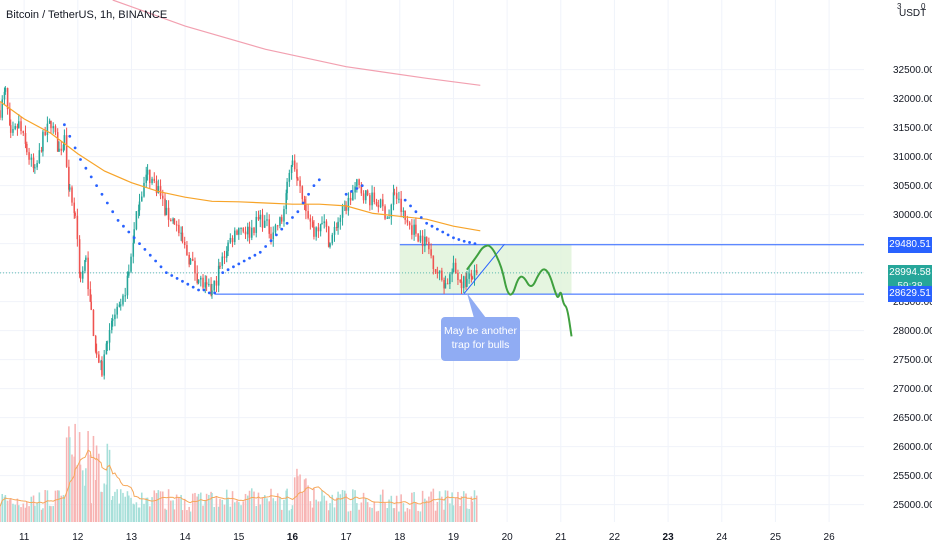  Describe the element at coordinates (561, 537) in the screenshot. I see `time-tick-label-10: 21` at that location.